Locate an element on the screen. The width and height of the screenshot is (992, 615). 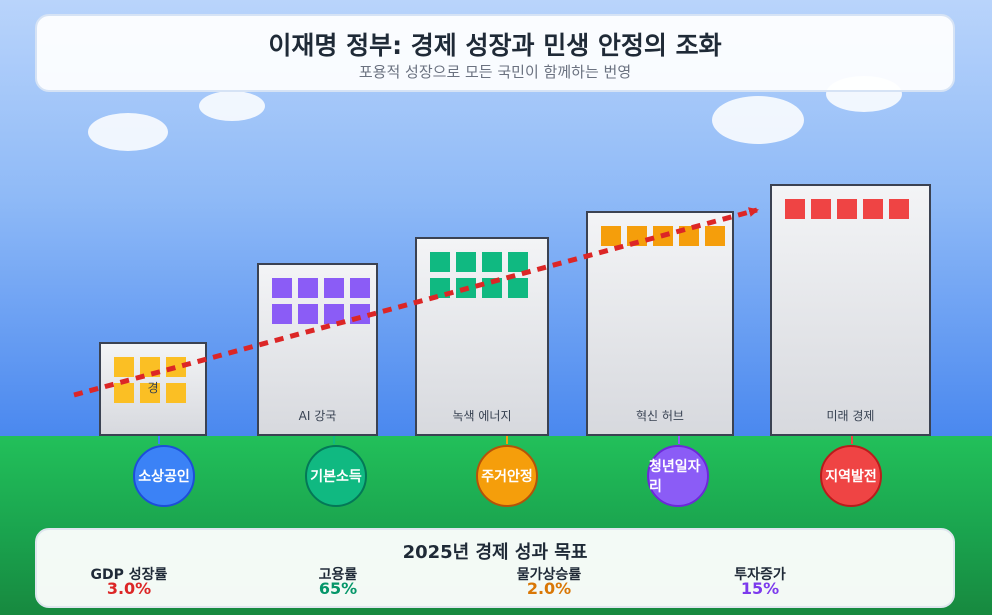
goal-value: 2.0% is located at coordinates (549, 588).